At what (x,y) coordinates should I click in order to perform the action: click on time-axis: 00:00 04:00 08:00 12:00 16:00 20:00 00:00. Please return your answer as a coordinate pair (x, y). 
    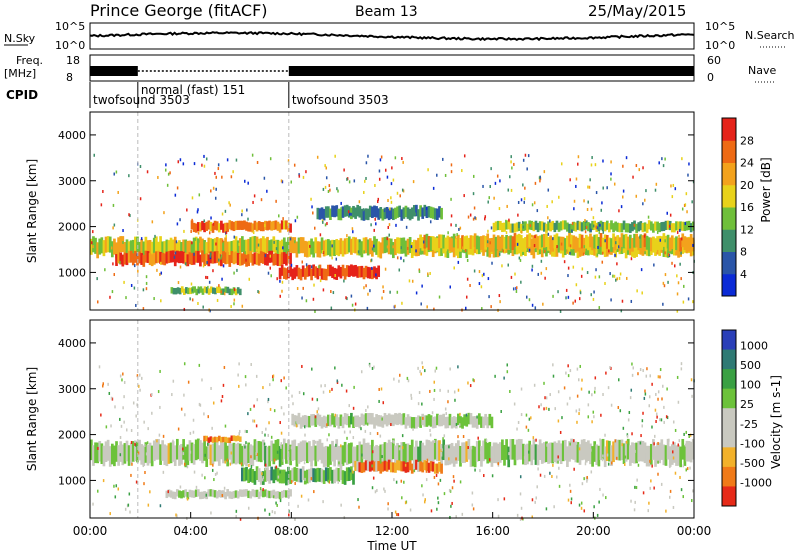
    Looking at the image, I should click on (392, 525).